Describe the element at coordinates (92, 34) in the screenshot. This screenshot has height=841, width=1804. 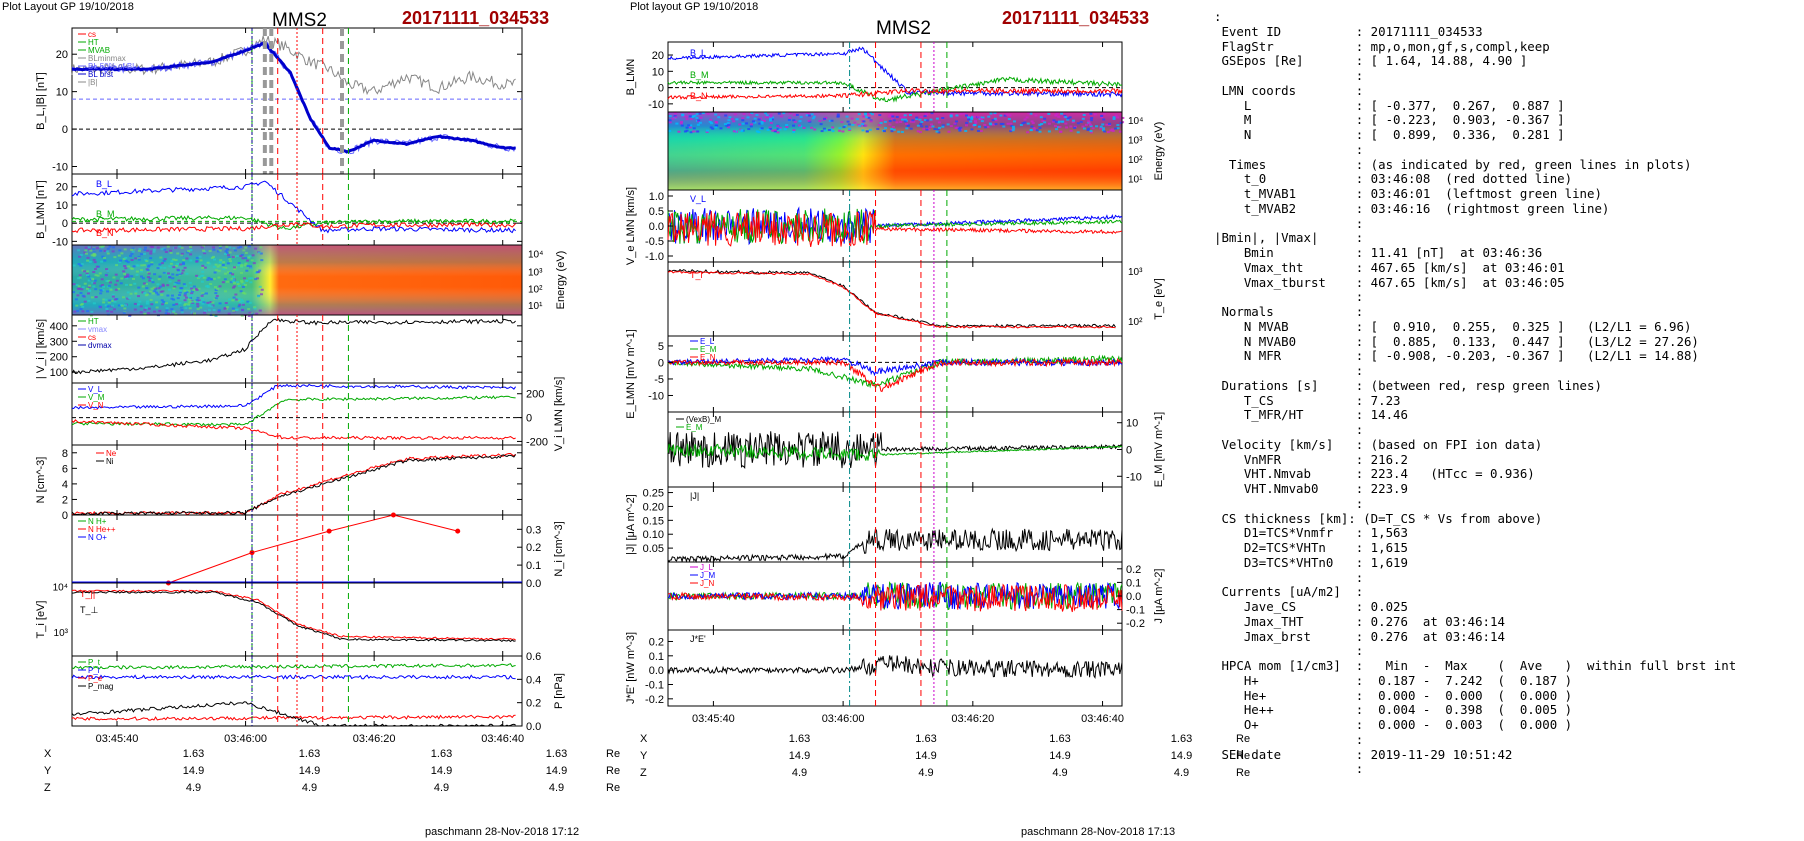
I see `legend-label: cs` at that location.